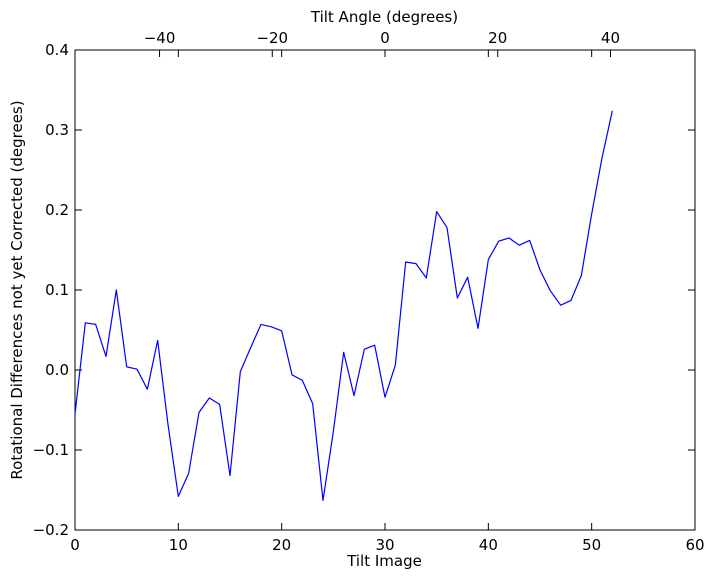  I want to click on x-tick-label: 30, so click(384, 545).